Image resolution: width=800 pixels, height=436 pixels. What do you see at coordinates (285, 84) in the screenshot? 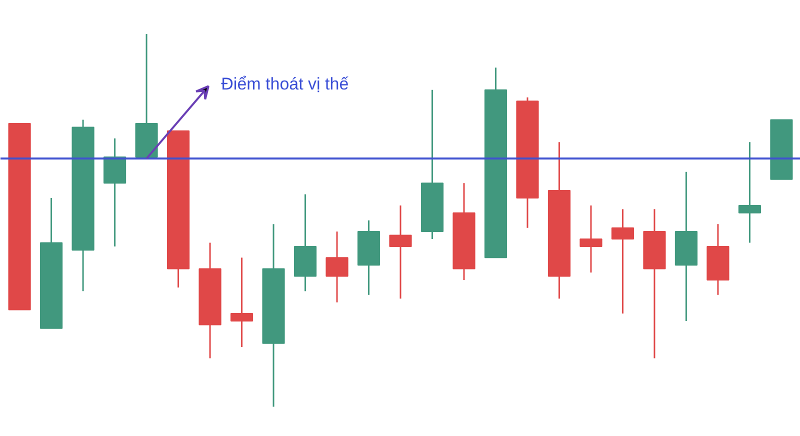
I see `annotation: Điểm thoát vị thế` at bounding box center [285, 84].